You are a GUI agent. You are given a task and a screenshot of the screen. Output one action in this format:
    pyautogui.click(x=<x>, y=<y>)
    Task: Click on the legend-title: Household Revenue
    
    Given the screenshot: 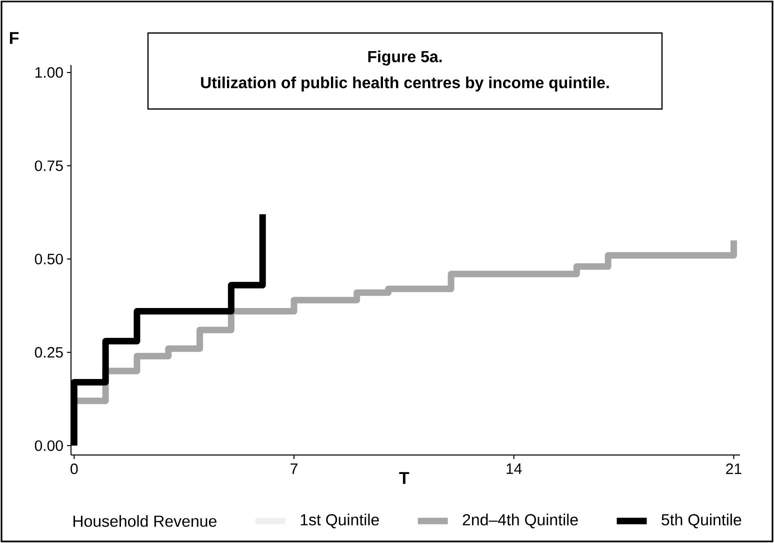 What is the action you would take?
    pyautogui.click(x=145, y=521)
    